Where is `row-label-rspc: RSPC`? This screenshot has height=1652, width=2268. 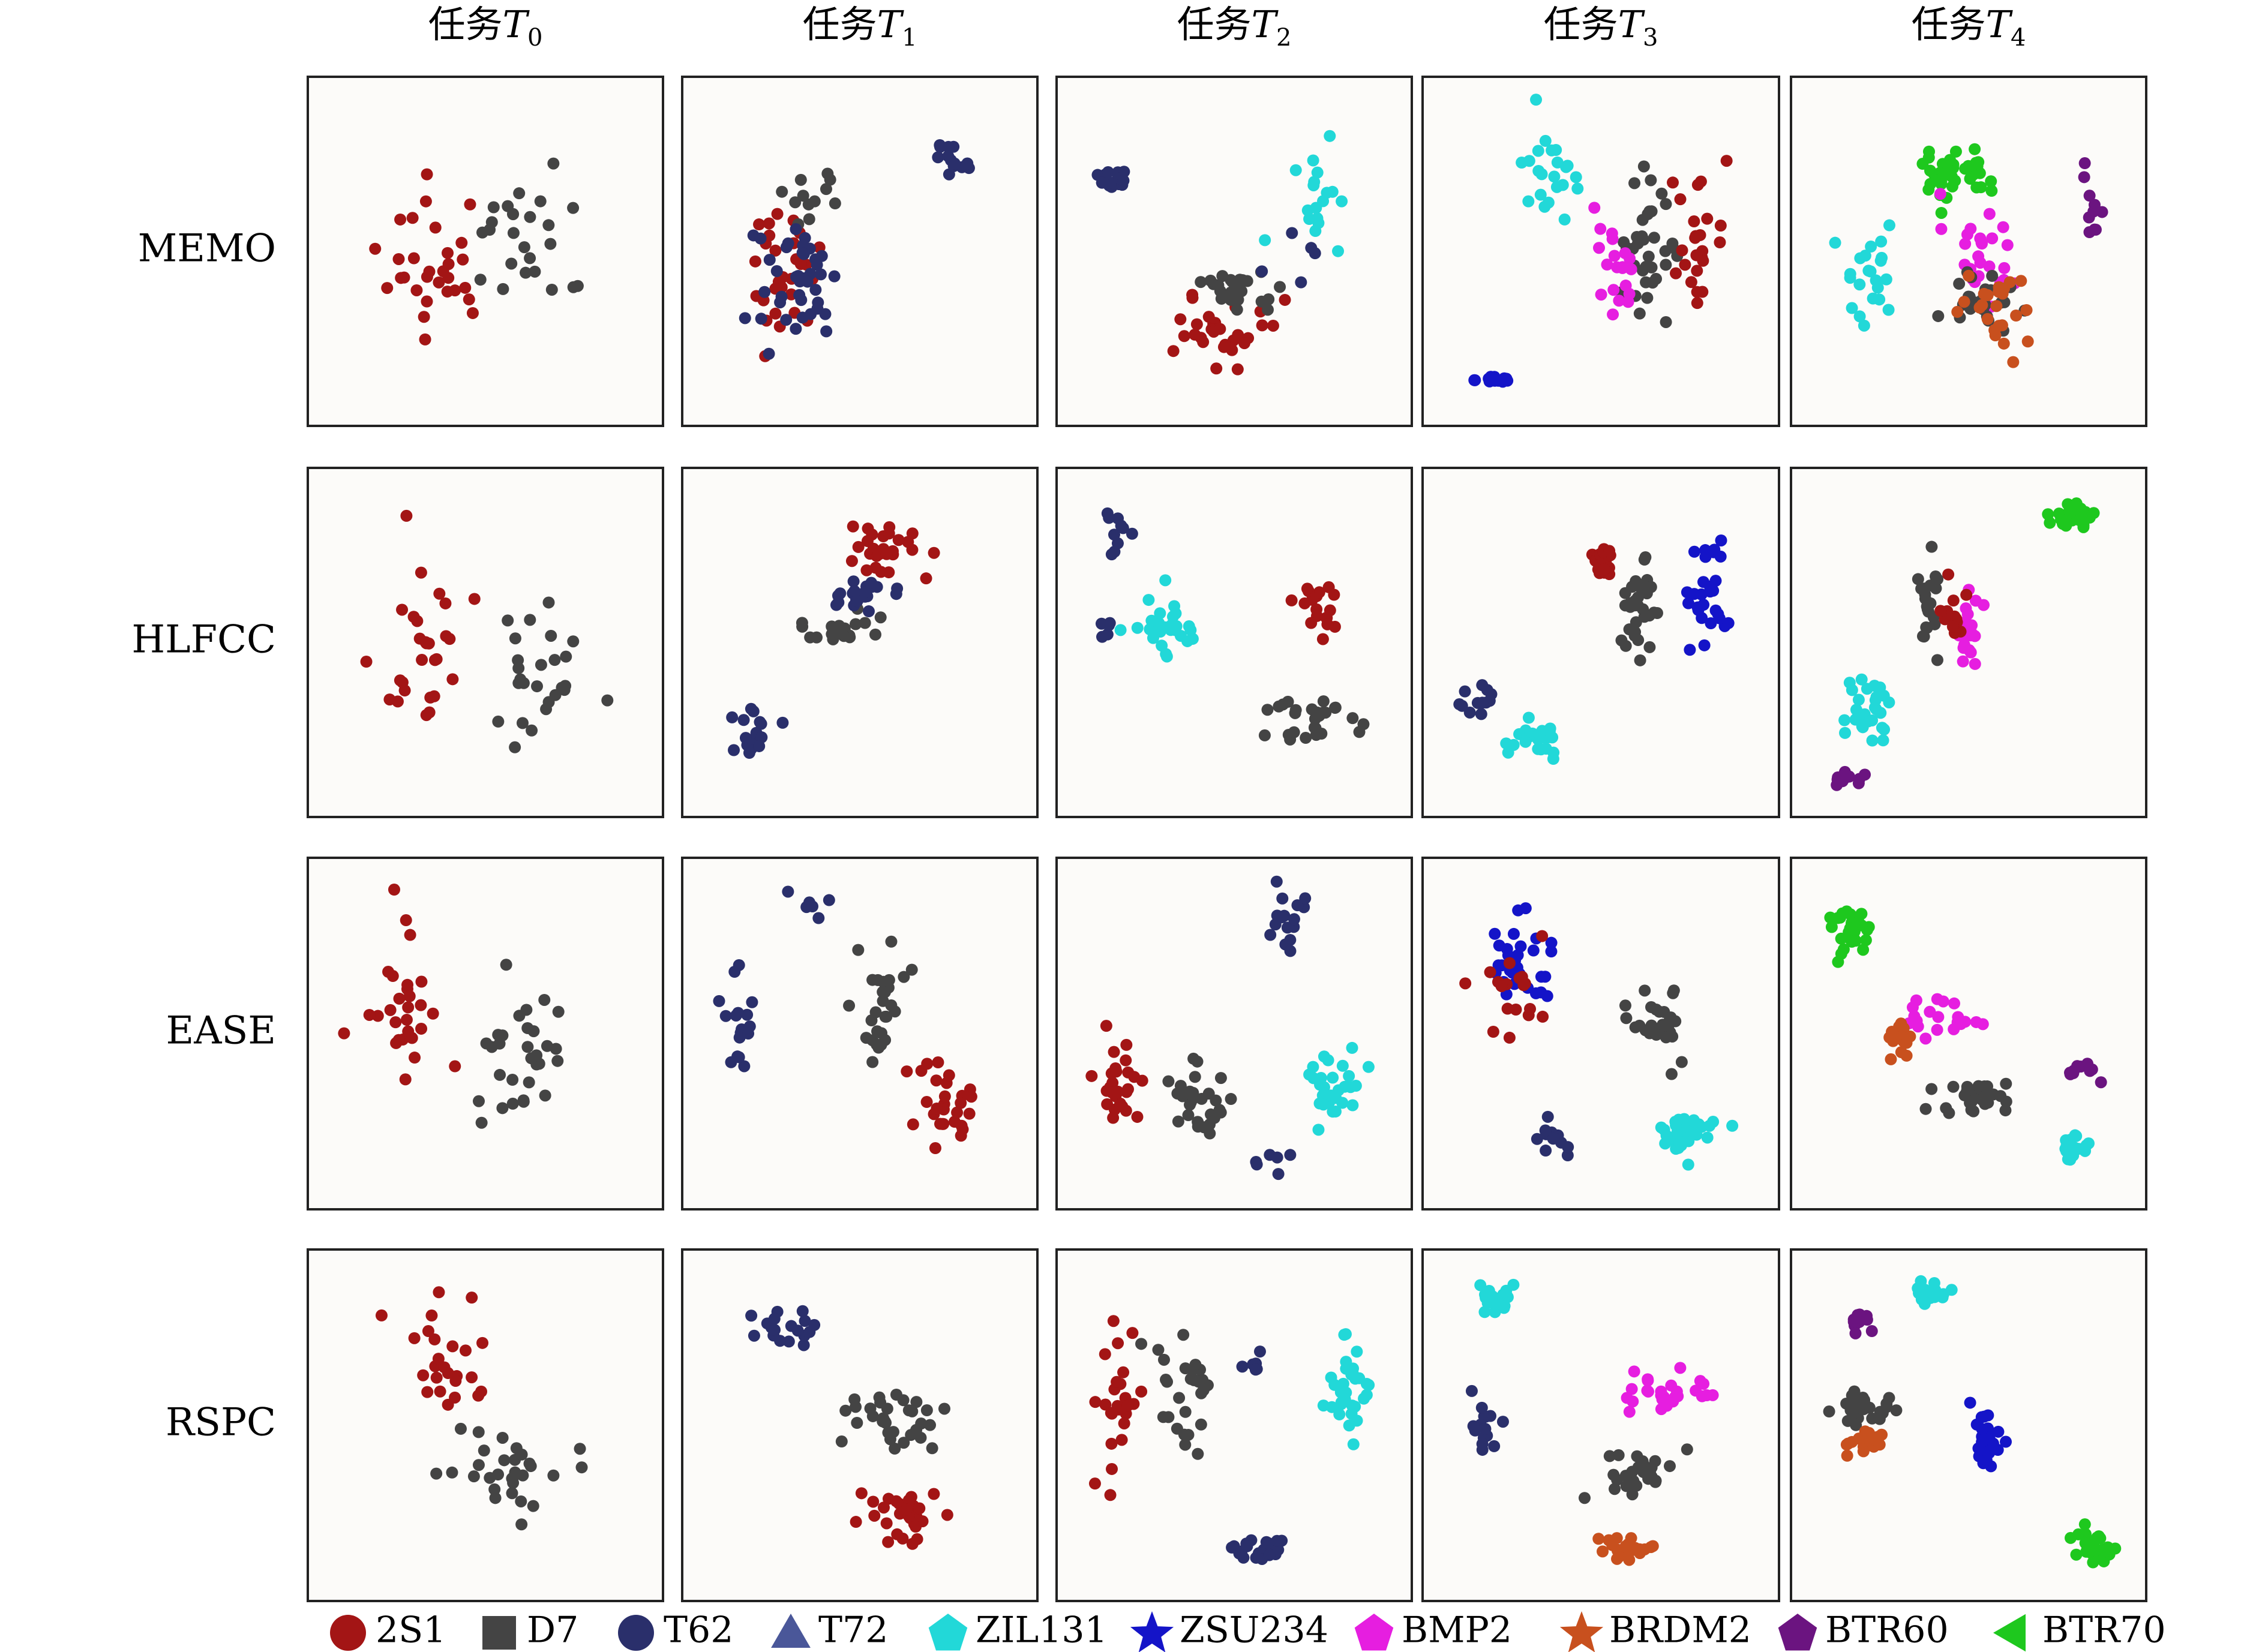
row-label-rspc: RSPC is located at coordinates (221, 1423).